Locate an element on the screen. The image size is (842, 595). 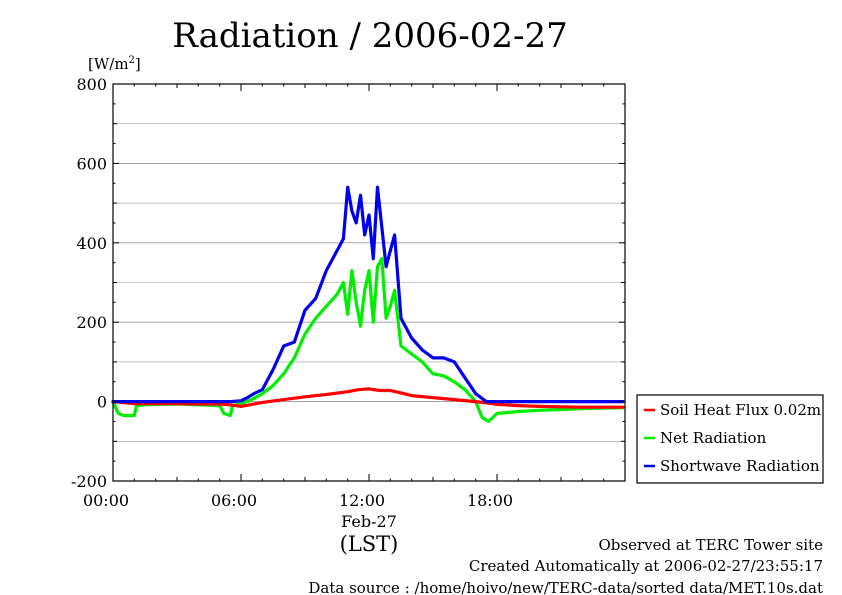
x-tick-label: 12:00 is located at coordinates (362, 500).